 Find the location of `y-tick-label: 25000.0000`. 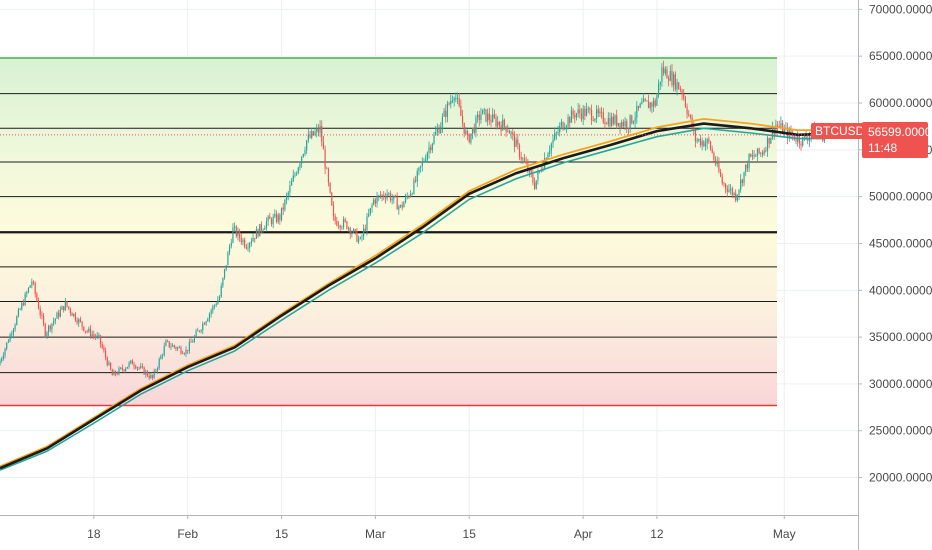

y-tick-label: 25000.0000 is located at coordinates (900, 431).